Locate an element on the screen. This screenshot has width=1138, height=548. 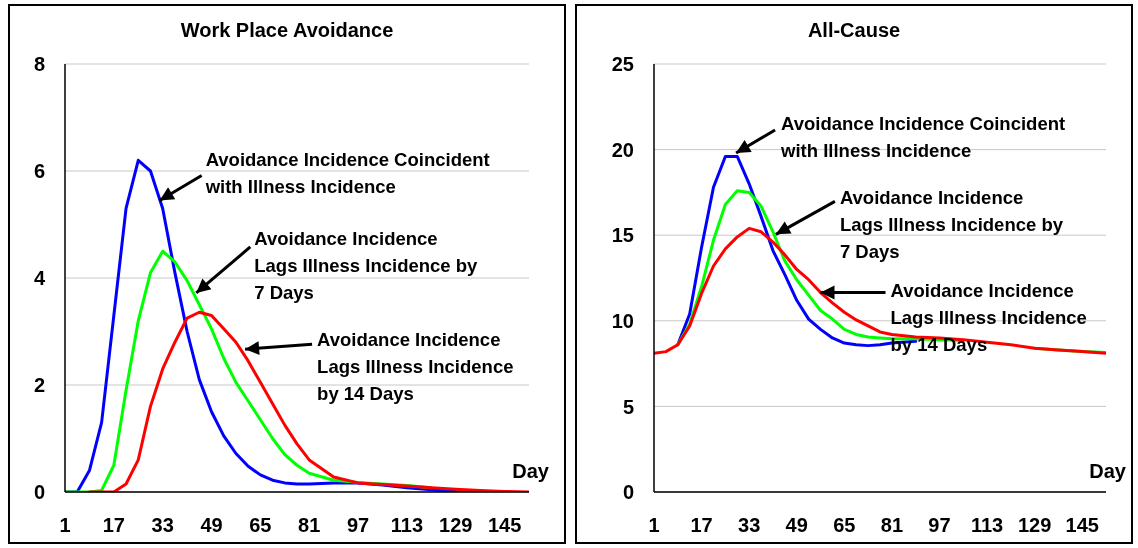
y-tick-label: 2 is located at coordinates (39, 385).